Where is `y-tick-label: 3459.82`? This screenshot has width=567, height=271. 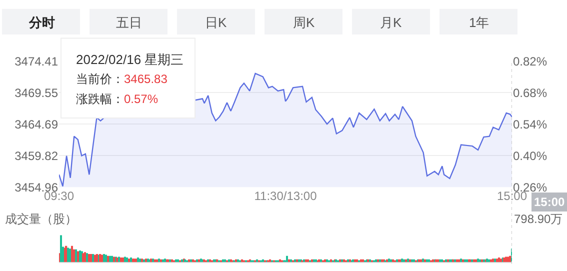 y-tick-label: 3459.82 is located at coordinates (36, 155).